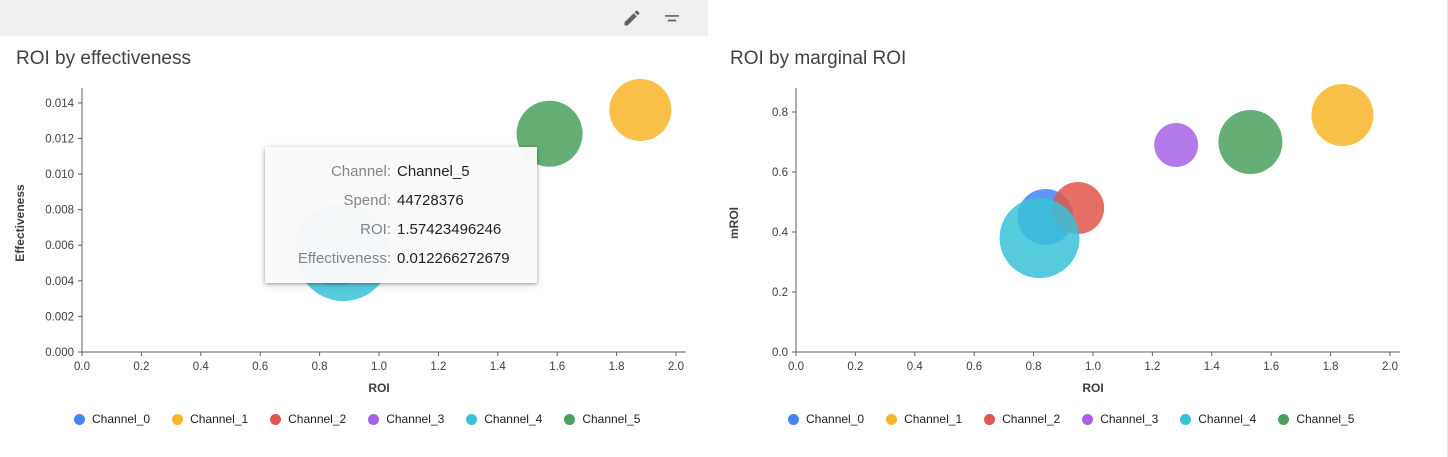 Image resolution: width=1448 pixels, height=457 pixels. Describe the element at coordinates (1129, 419) in the screenshot. I see `legend-label: Channel_3` at that location.